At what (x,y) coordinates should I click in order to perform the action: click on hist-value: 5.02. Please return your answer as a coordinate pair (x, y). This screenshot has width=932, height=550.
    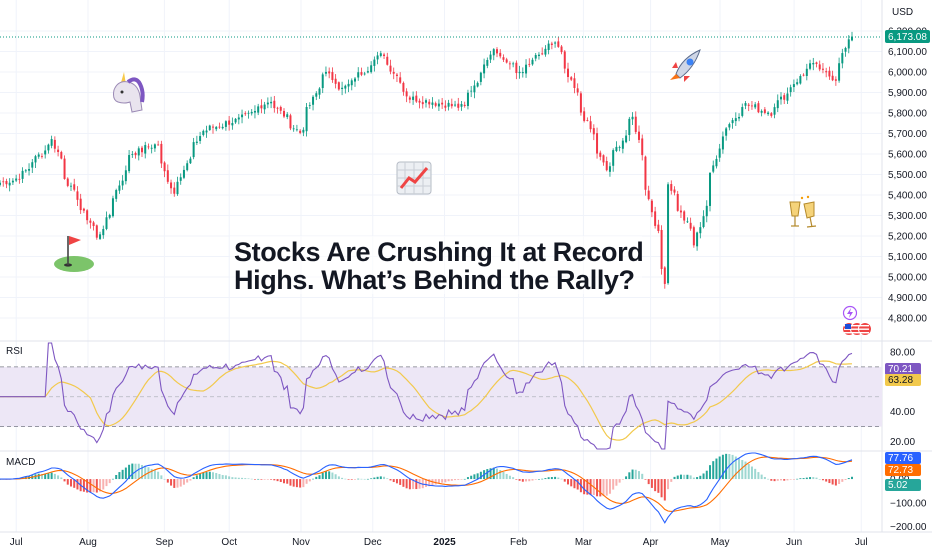
    Looking at the image, I should click on (898, 485).